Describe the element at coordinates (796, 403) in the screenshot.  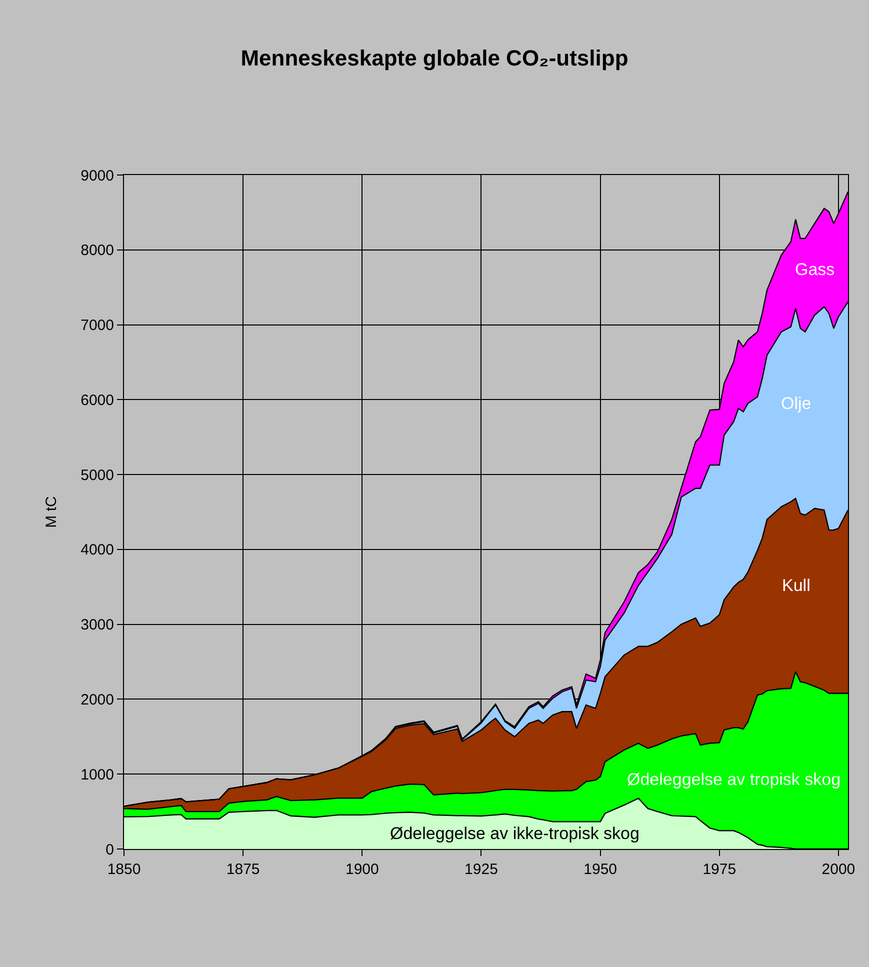
I see `series-label: Olje` at that location.